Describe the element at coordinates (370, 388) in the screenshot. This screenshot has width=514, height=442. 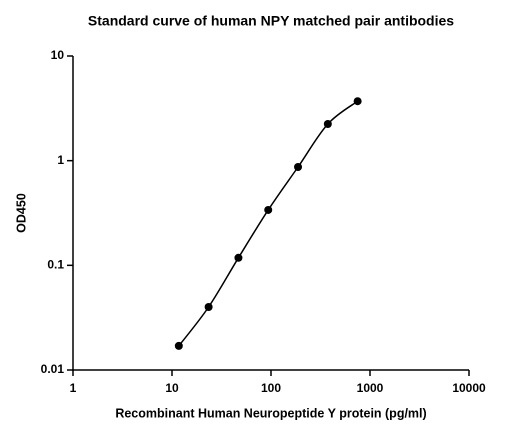
I see `x-tick-label: 1000` at that location.